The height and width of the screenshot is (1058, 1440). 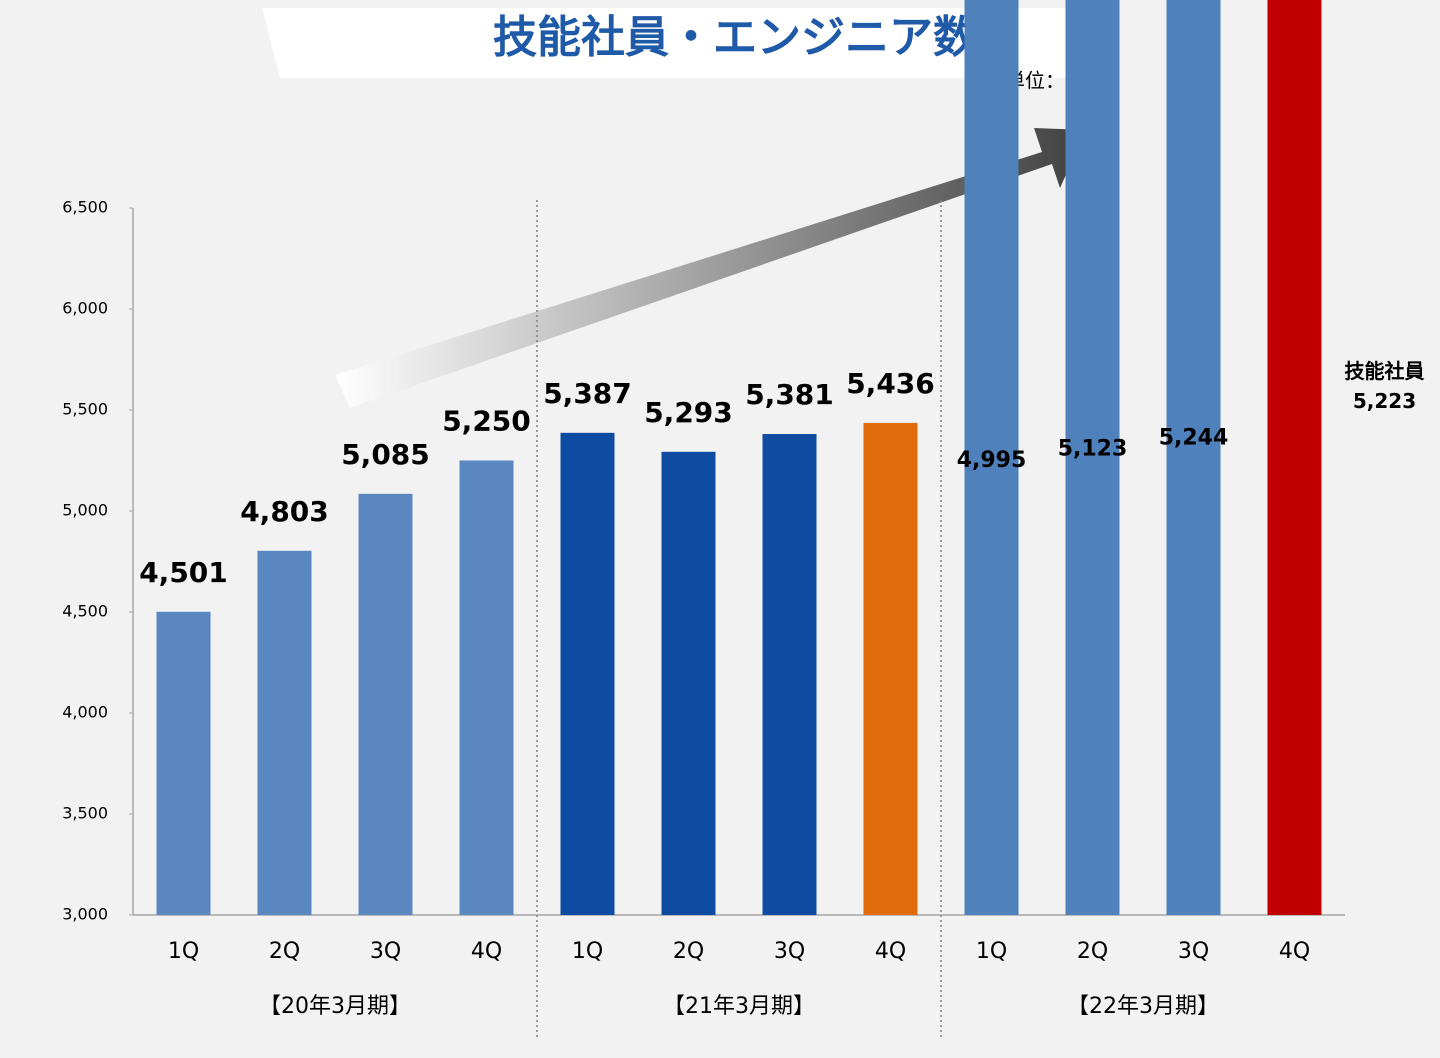 I want to click on total-label: 5,085, so click(x=385, y=454).